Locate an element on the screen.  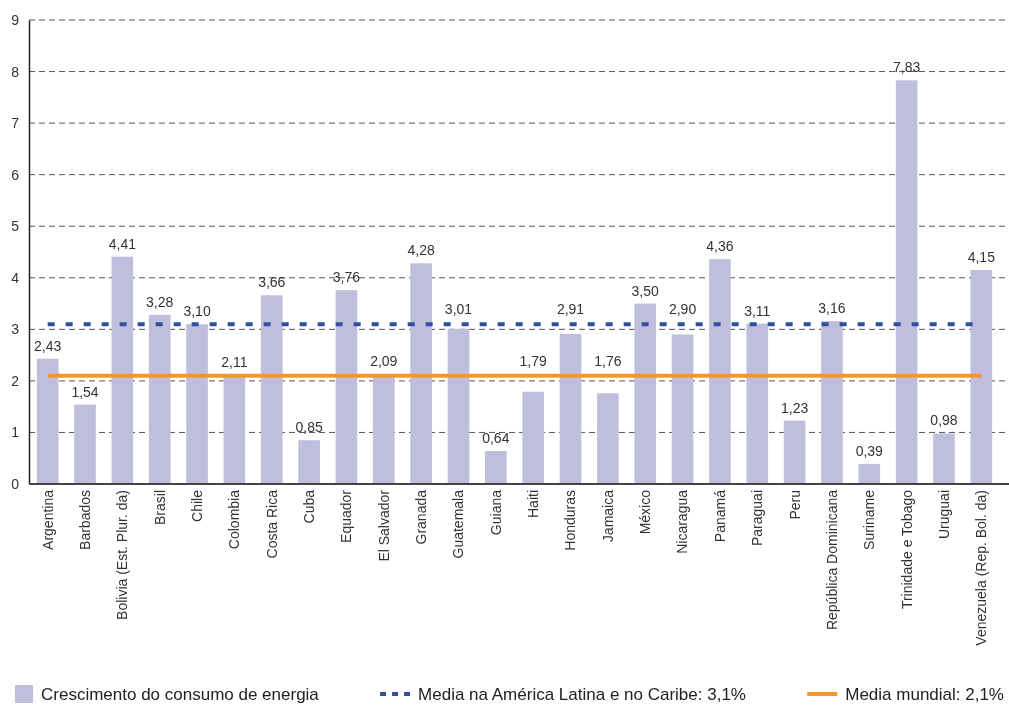
data-label: 0,85 is located at coordinates (309, 427).